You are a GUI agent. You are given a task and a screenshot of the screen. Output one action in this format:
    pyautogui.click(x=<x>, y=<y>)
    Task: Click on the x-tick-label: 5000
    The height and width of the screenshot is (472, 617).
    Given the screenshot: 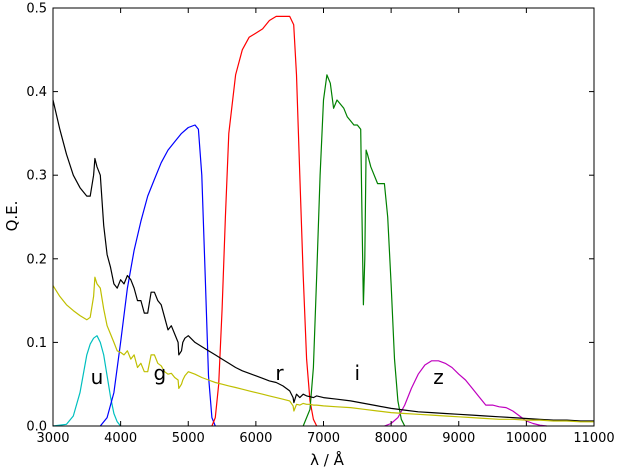 What is the action you would take?
    pyautogui.click(x=188, y=438)
    